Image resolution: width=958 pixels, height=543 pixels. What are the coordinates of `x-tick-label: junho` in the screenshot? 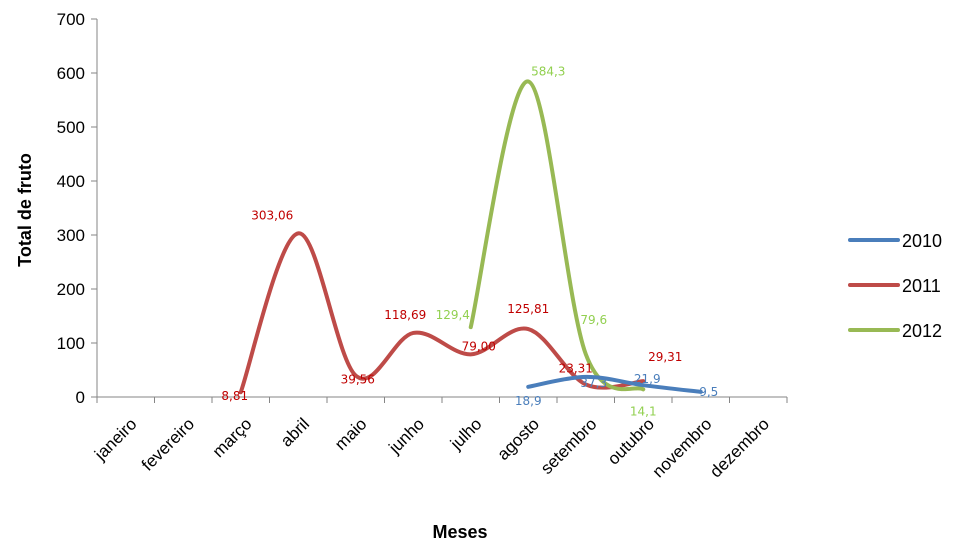 It's located at (407, 436).